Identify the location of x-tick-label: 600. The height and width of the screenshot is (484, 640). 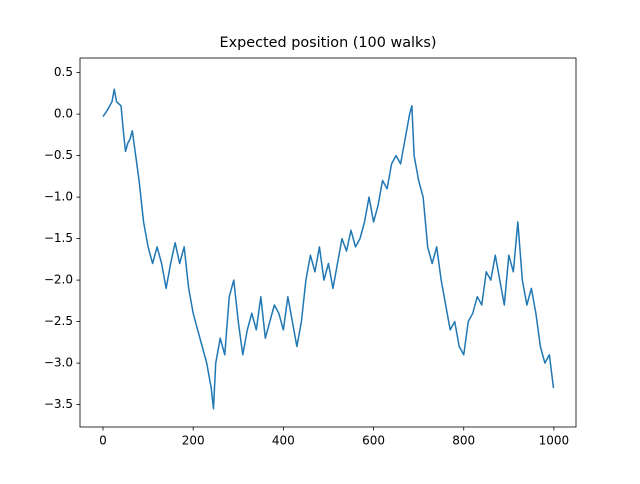
(373, 441).